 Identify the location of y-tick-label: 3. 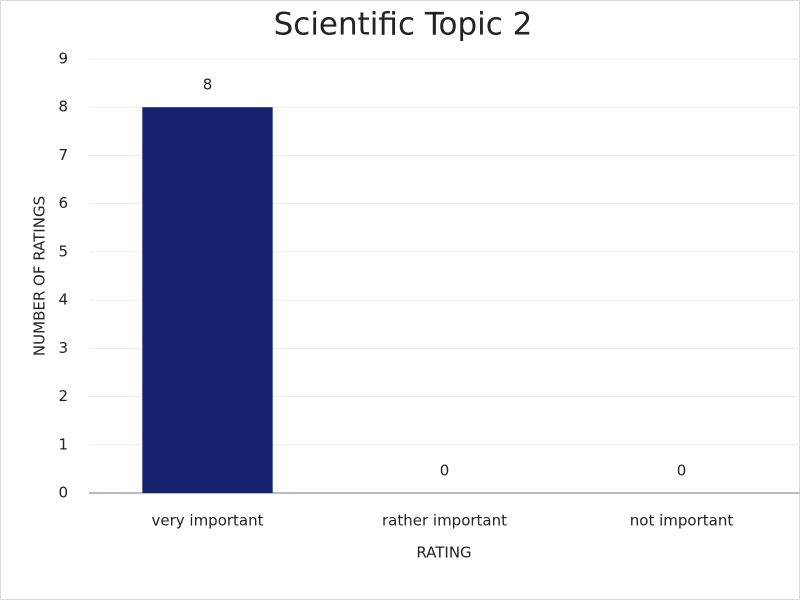
(63, 348).